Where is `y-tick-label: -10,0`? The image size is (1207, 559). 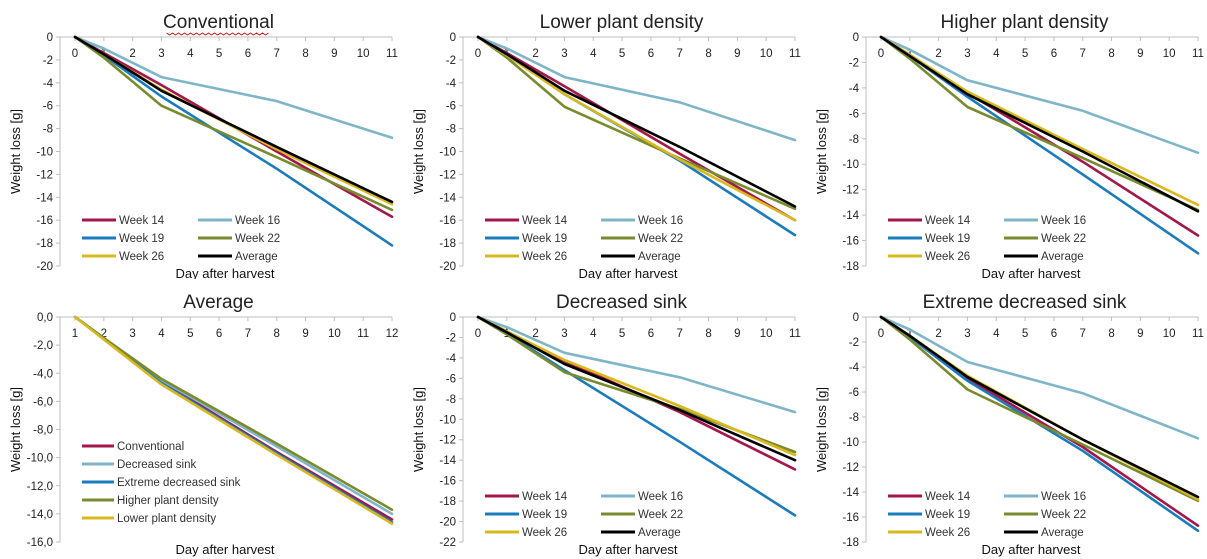 y-tick-label: -10,0 is located at coordinates (40, 459).